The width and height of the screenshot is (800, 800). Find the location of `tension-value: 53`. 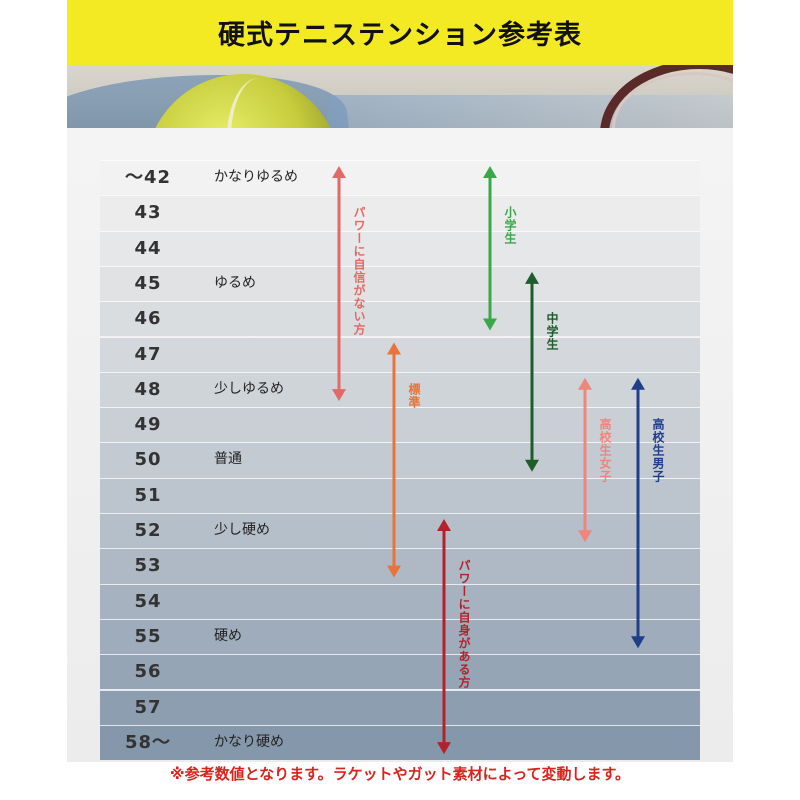

tension-value: 53 is located at coordinates (148, 566).